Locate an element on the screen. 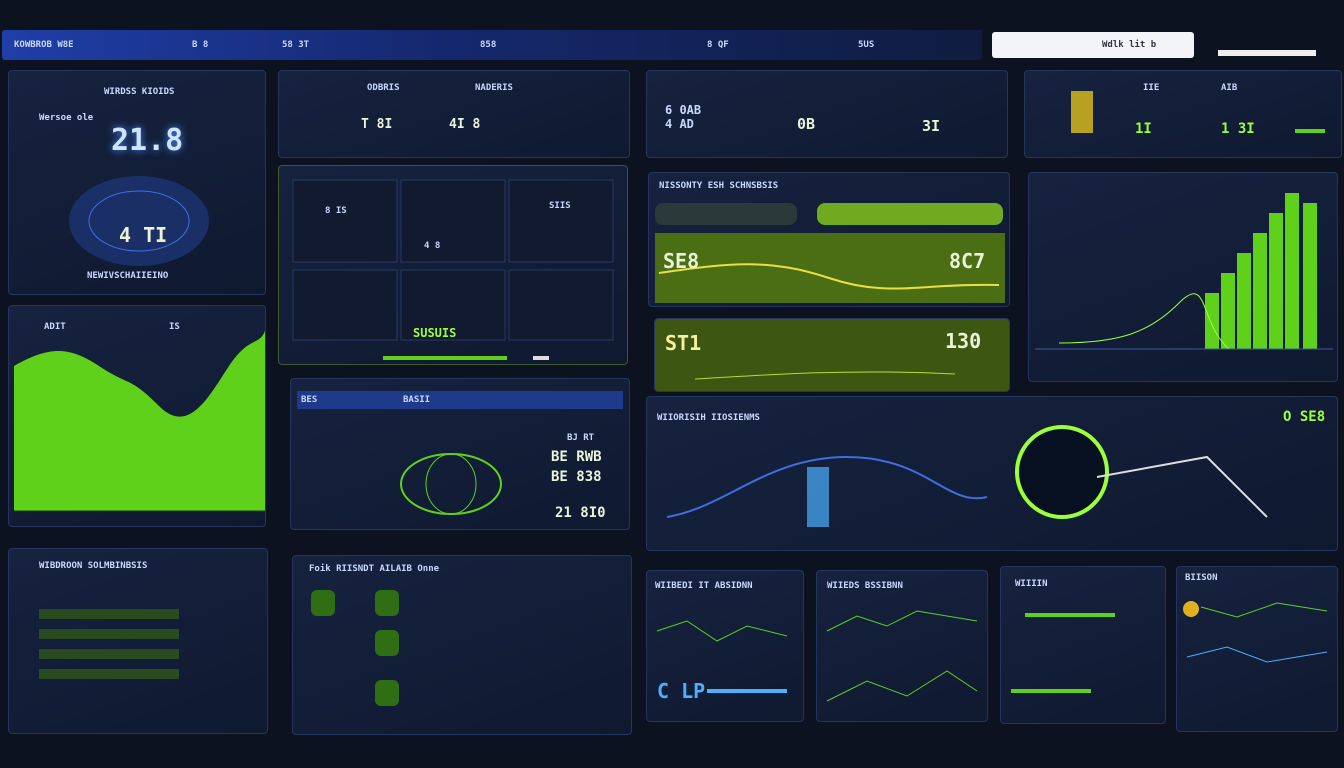 The image size is (1344, 768). area-chart is located at coordinates (139, 421).